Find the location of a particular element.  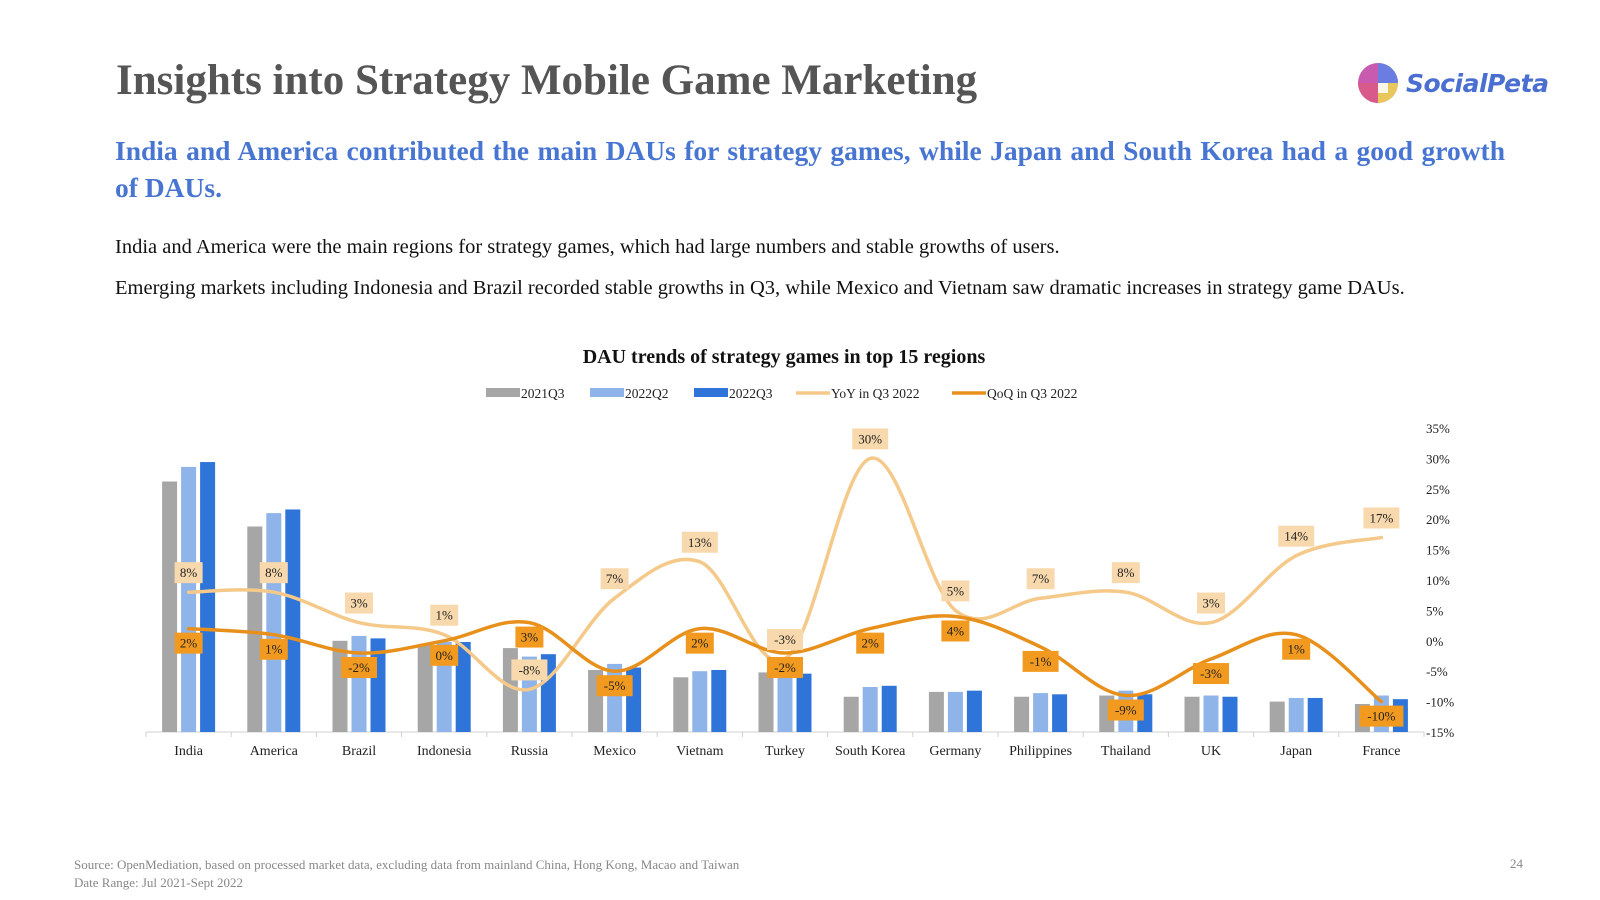

logo-icon is located at coordinates (1378, 83).